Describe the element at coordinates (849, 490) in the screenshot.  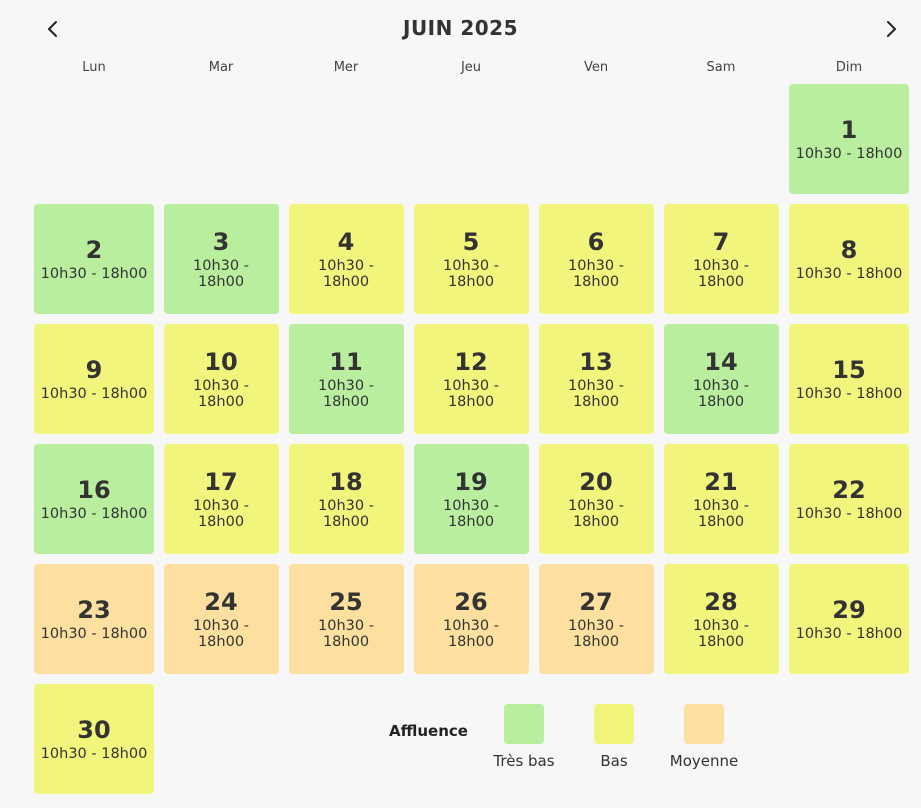
I see `day-number: 22` at that location.